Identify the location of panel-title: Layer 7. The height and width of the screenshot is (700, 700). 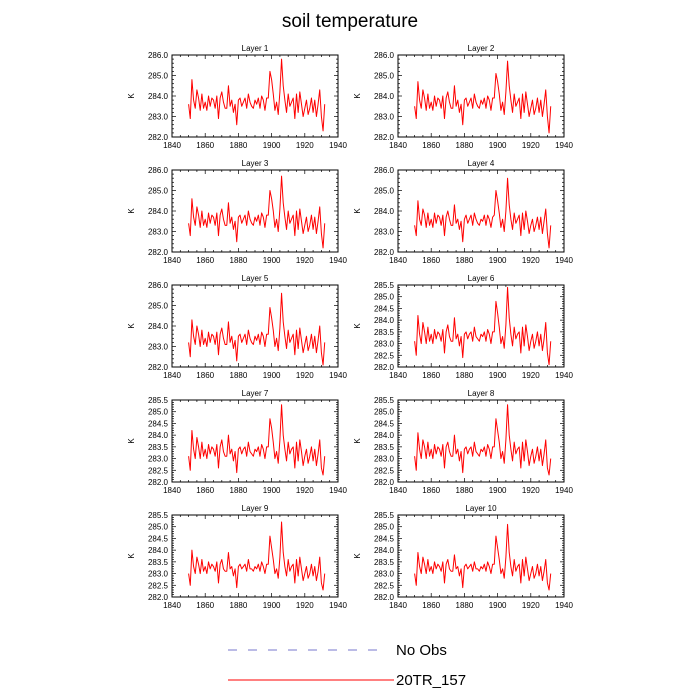
(255, 393).